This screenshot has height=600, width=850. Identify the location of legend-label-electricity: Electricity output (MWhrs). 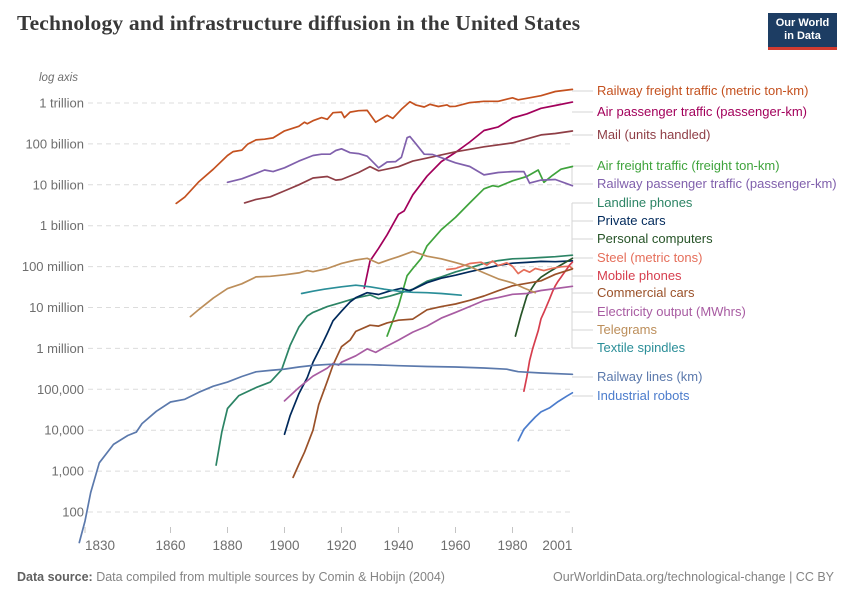
(671, 311).